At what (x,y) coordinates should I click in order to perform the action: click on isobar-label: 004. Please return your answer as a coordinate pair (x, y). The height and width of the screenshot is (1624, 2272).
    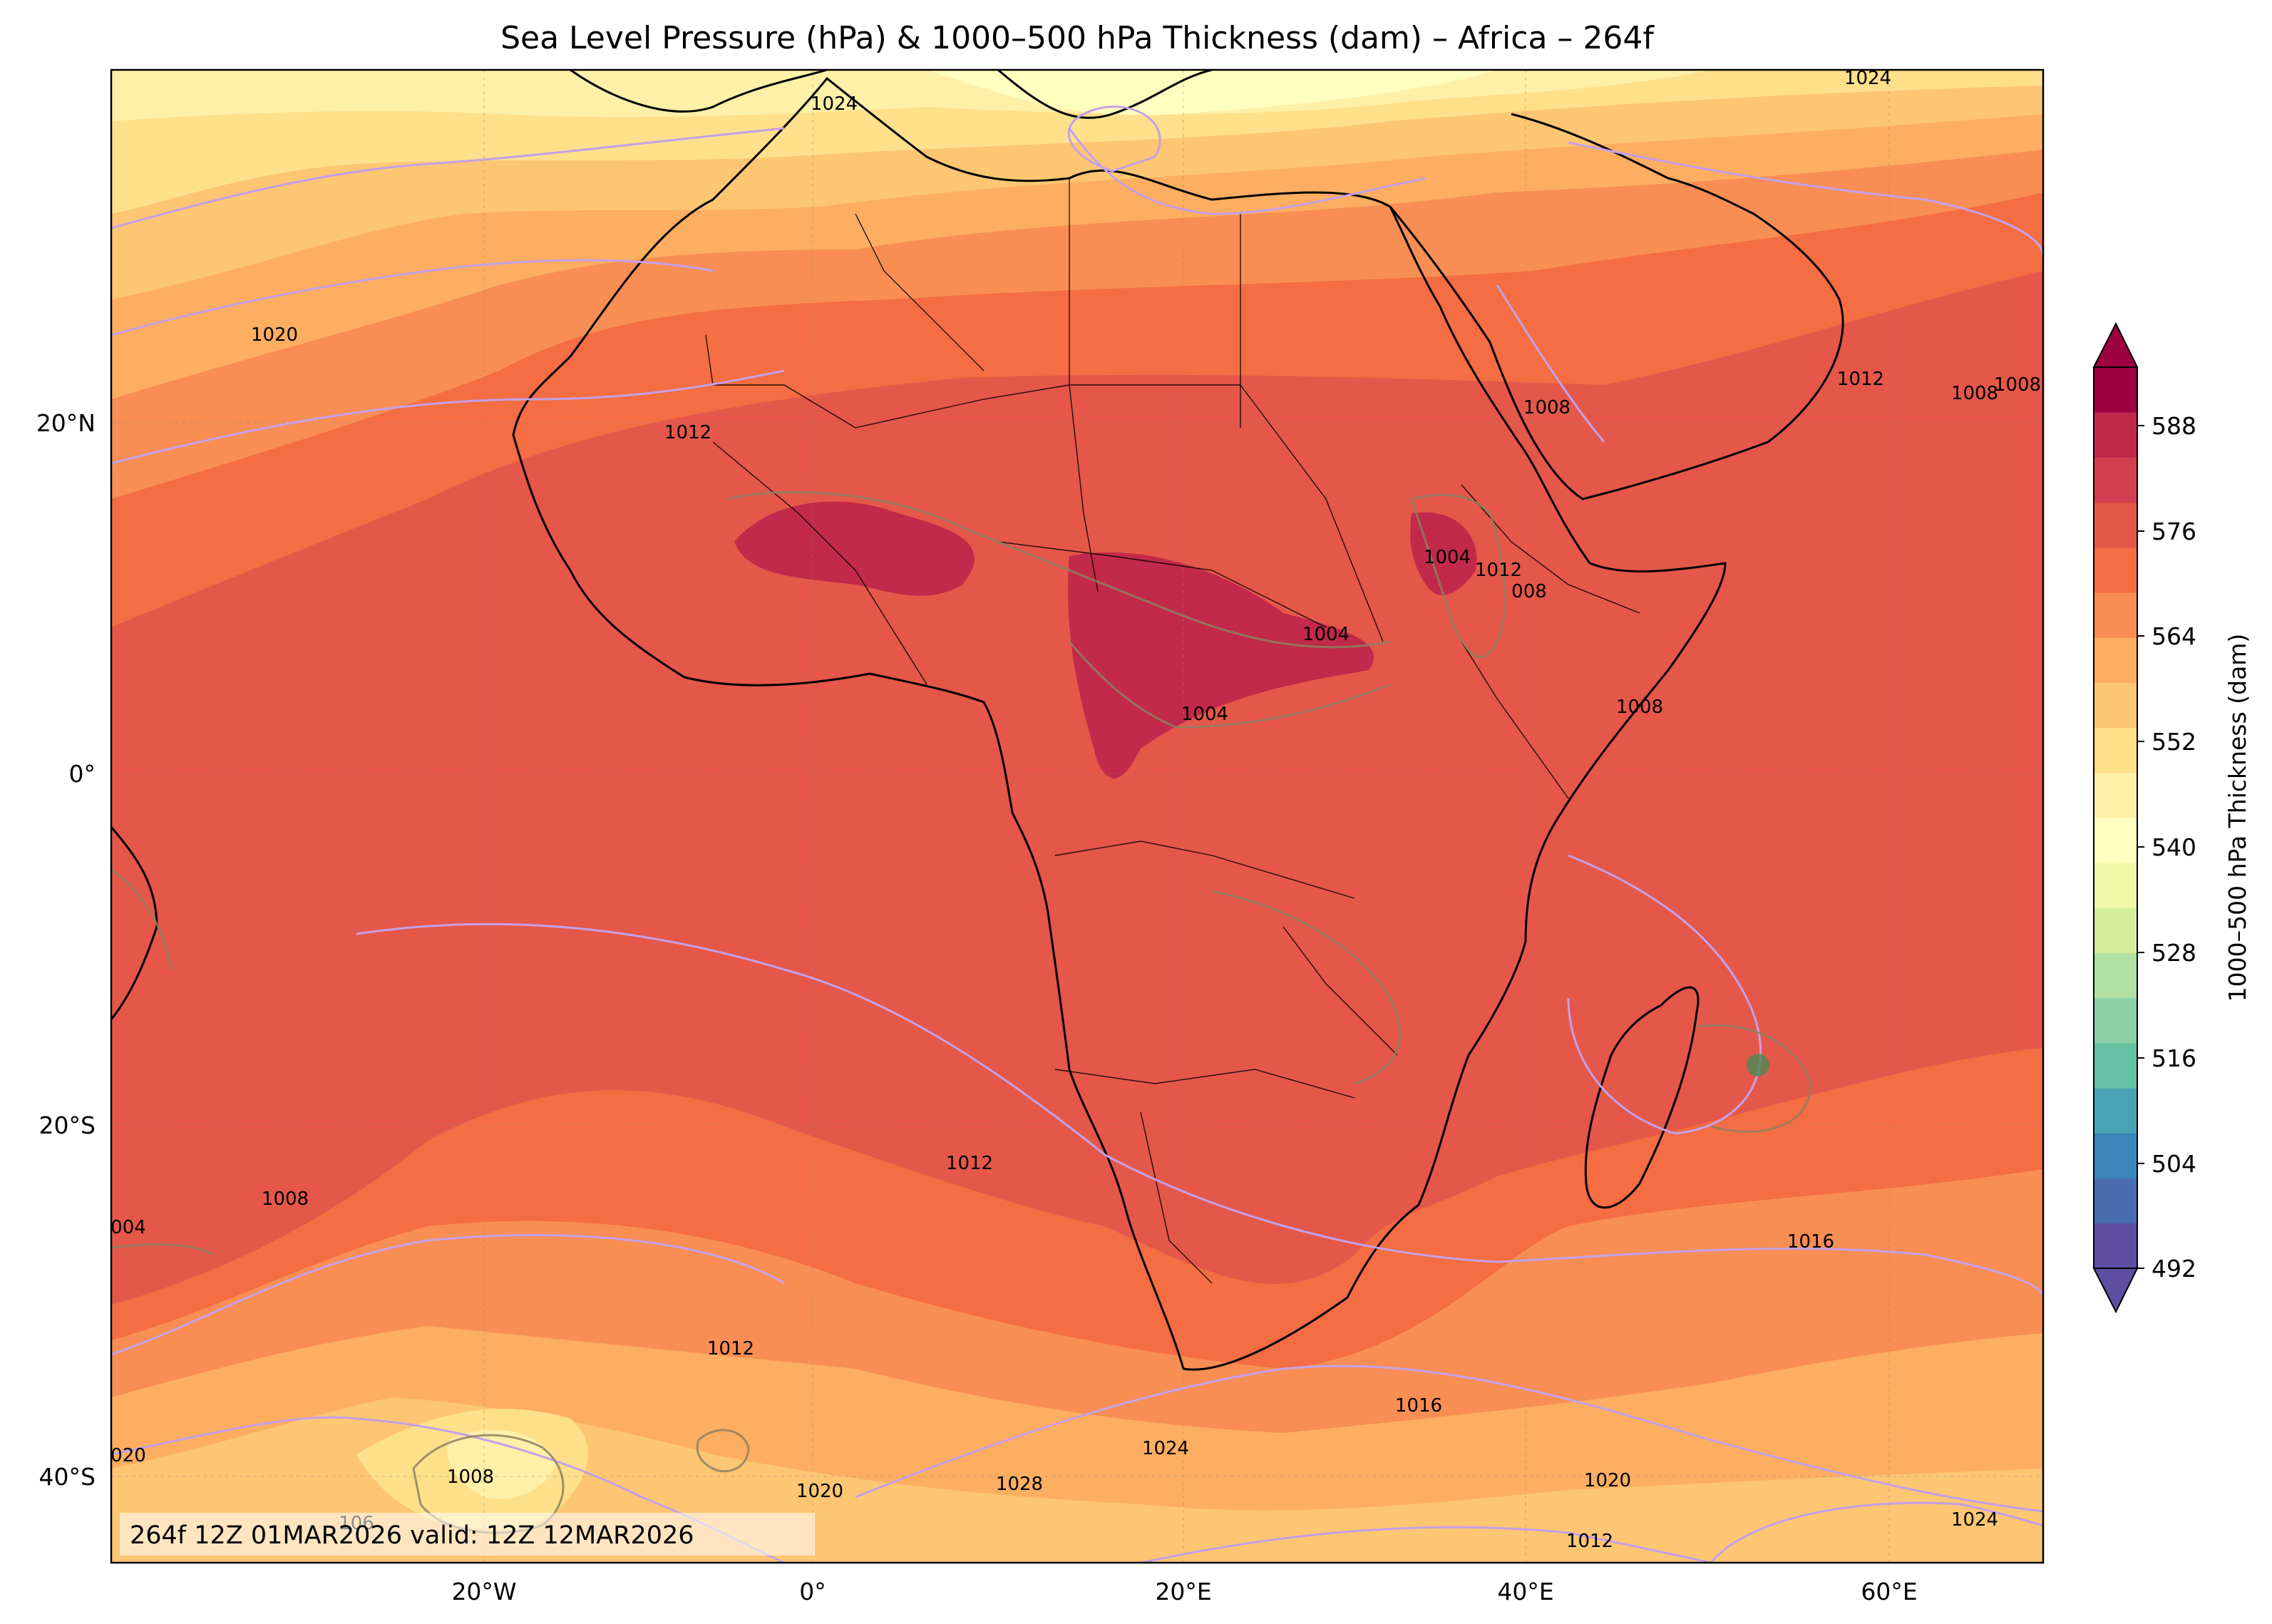
    Looking at the image, I should click on (128, 1227).